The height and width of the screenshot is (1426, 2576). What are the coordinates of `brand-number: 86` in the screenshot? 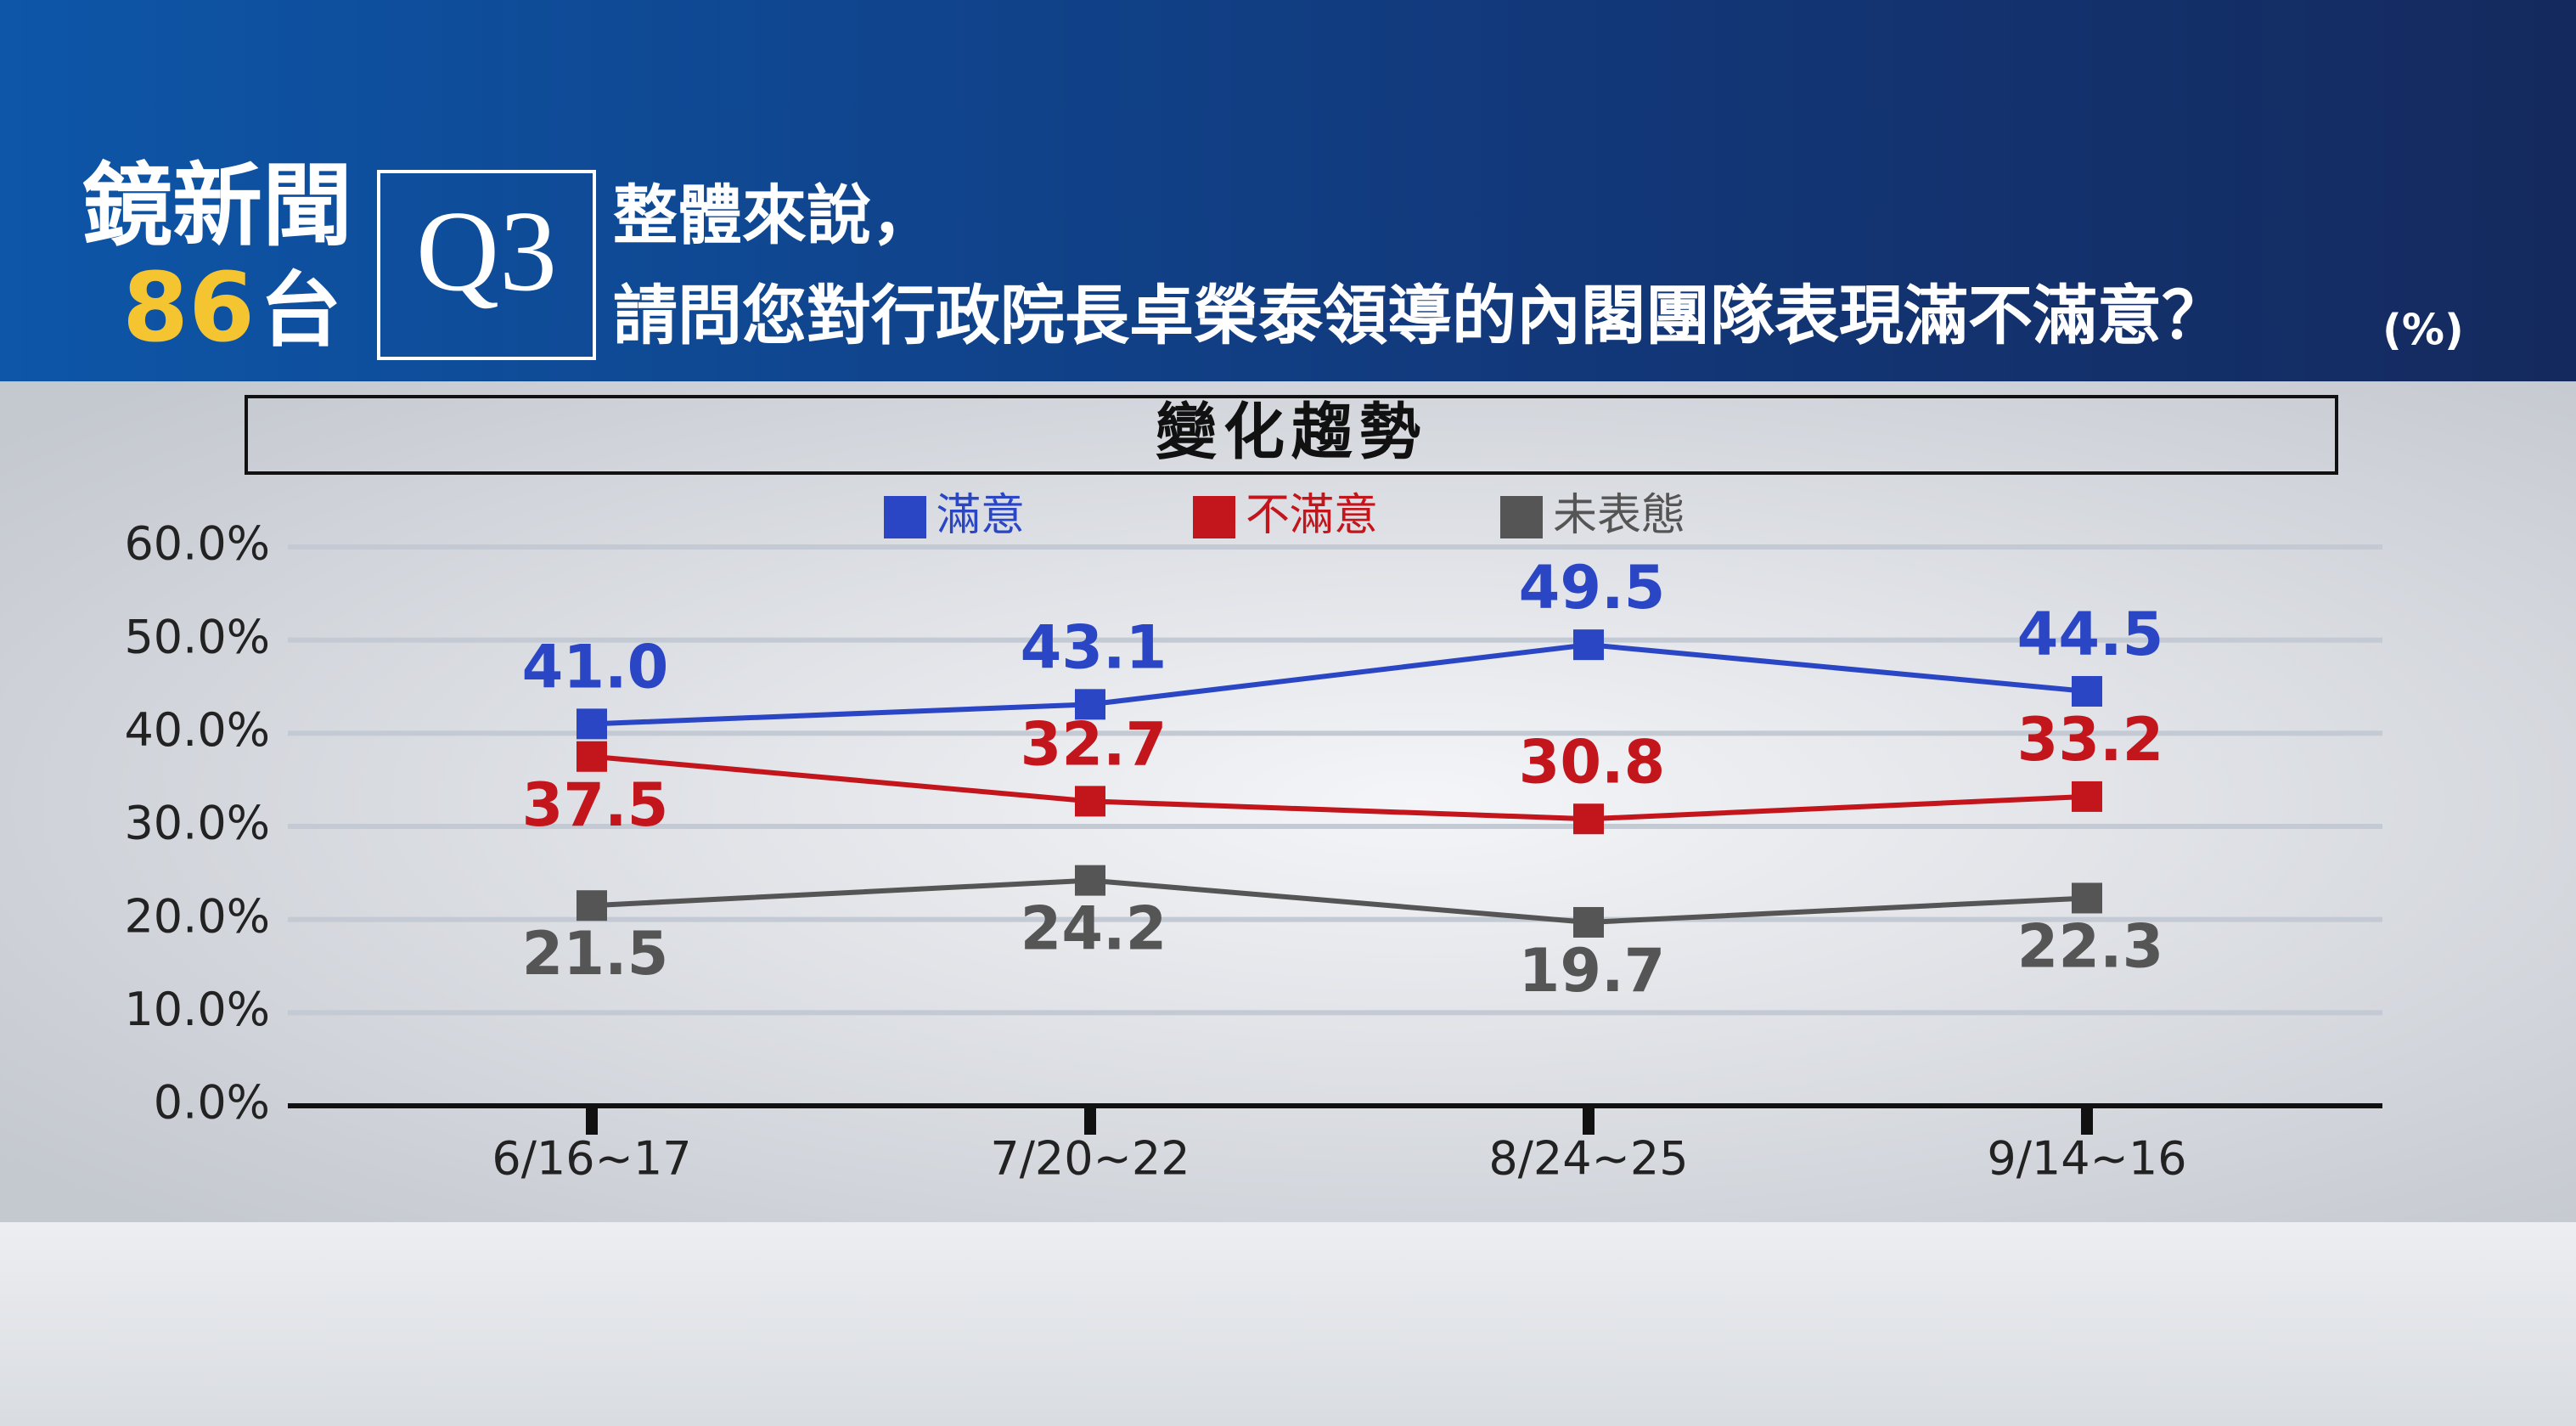 It's located at (188, 308).